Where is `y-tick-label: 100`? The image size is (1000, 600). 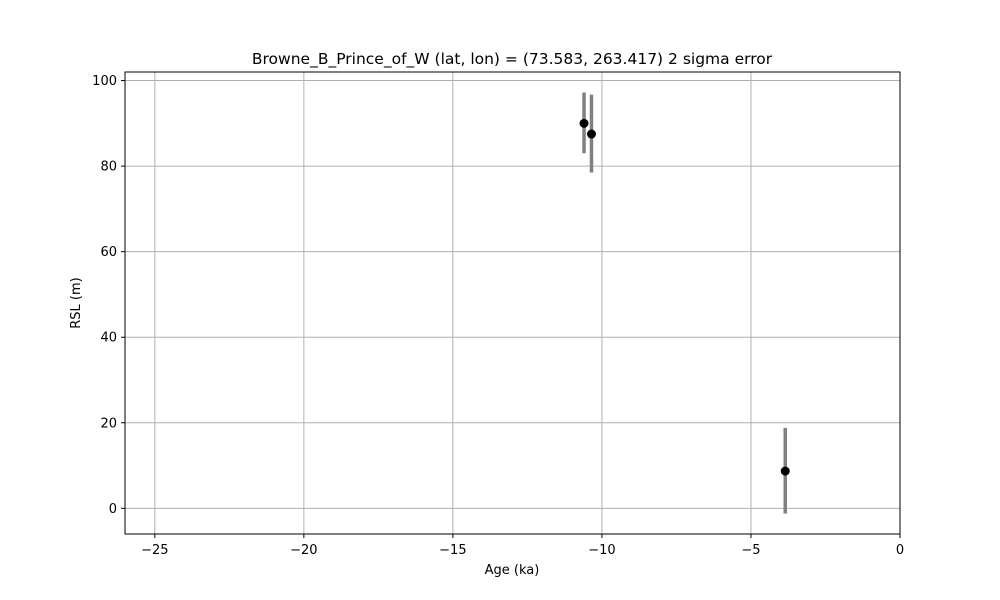
y-tick-label: 100 is located at coordinates (104, 81).